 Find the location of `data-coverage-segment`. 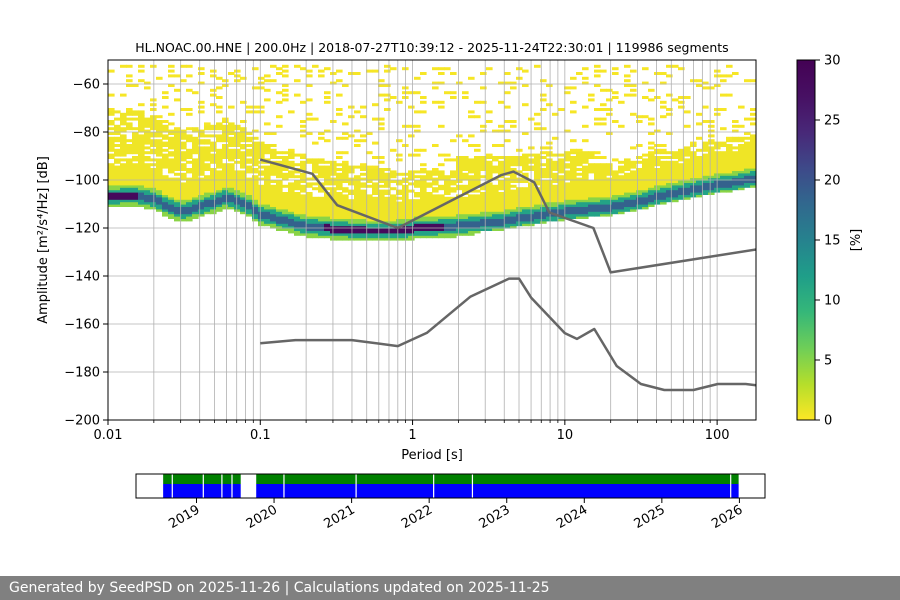

data-coverage-segment is located at coordinates (202, 491).